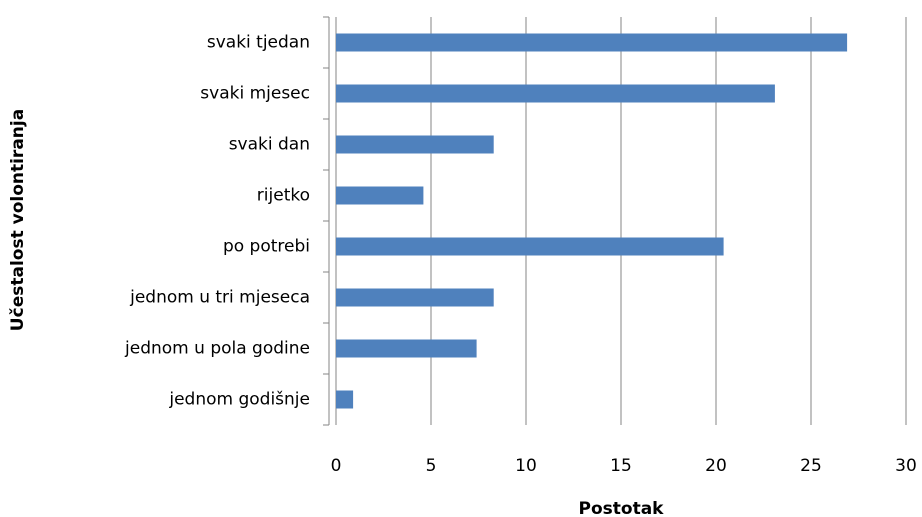  What do you see at coordinates (269, 145) in the screenshot?
I see `y-tick-label: svaki dan` at bounding box center [269, 145].